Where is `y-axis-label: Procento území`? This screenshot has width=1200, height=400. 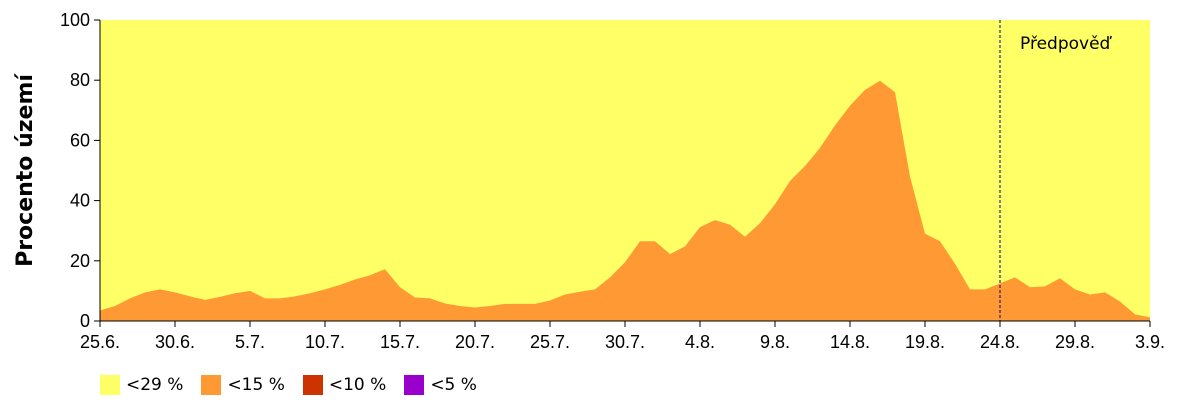 y-axis-label: Procento území is located at coordinates (25, 170).